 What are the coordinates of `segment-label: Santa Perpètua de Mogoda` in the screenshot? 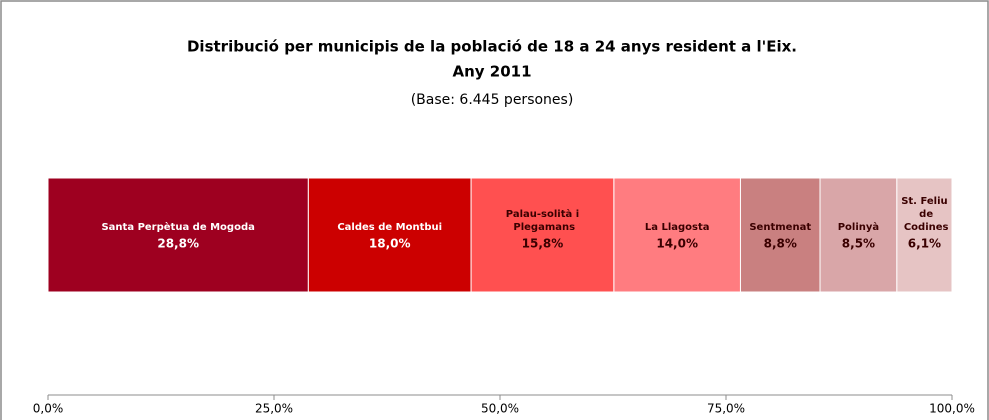 It's located at (177, 227).